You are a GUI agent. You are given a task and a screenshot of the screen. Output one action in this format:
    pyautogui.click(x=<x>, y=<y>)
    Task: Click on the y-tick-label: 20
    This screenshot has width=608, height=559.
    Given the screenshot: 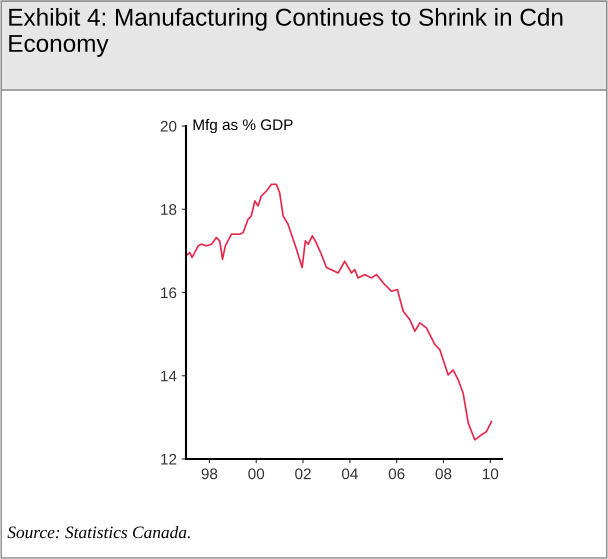 What is the action you would take?
    pyautogui.click(x=168, y=126)
    